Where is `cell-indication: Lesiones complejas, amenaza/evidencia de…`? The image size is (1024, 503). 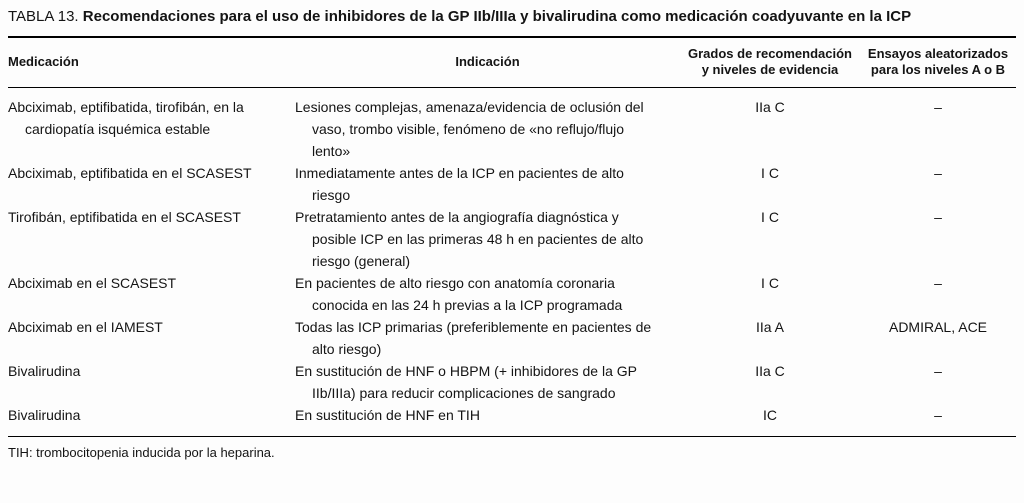
cell-indication: Lesiones complejas, amenaza/evidencia de… is located at coordinates (469, 129).